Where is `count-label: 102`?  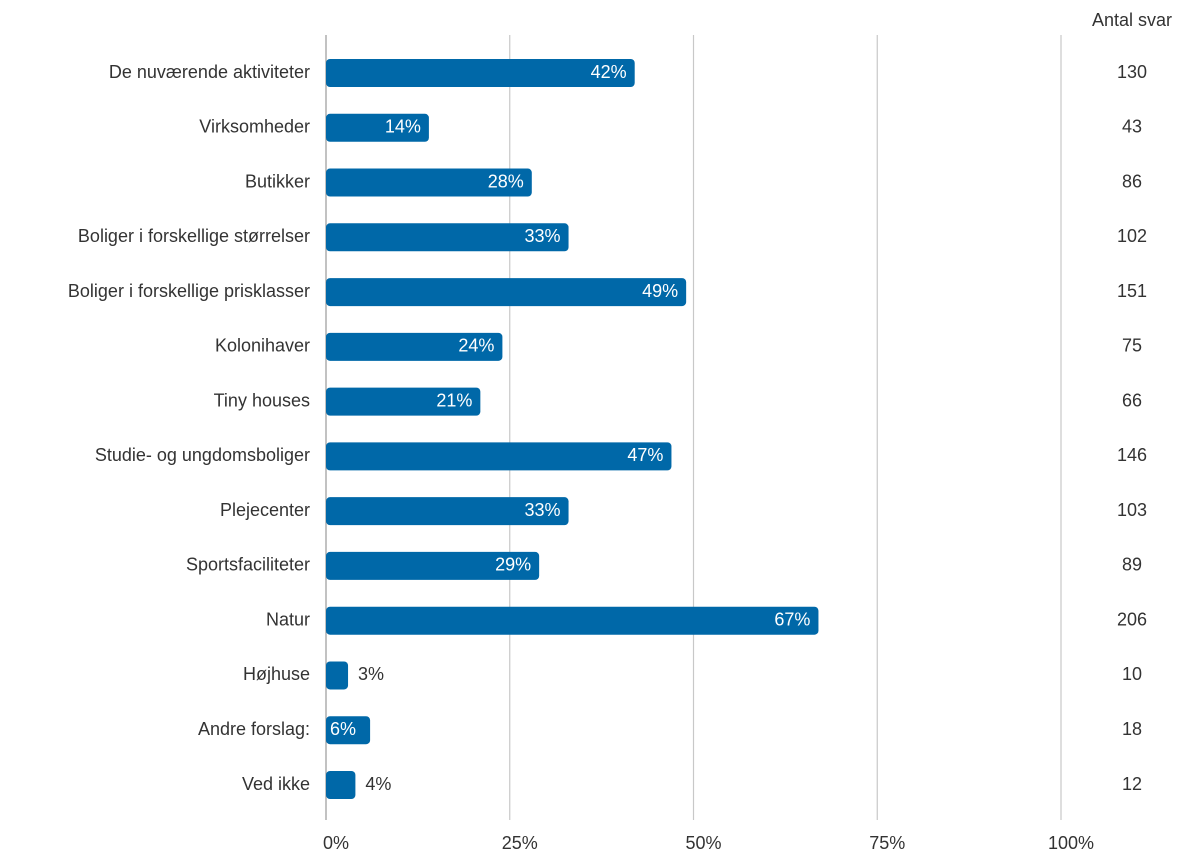
count-label: 102 is located at coordinates (1132, 236).